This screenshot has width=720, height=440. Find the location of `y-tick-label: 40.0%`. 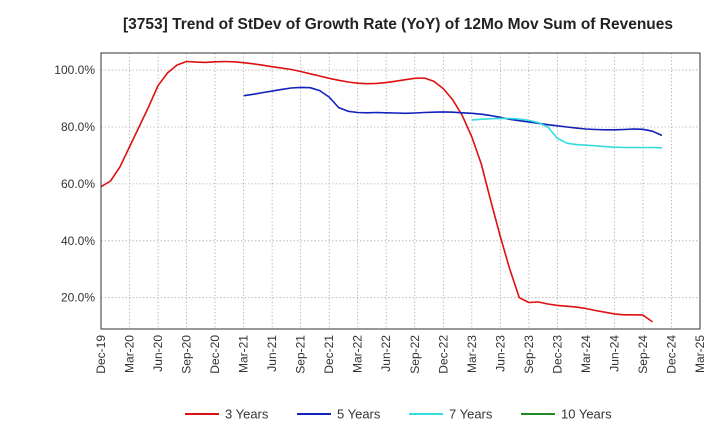

y-tick-label: 40.0% is located at coordinates (78, 241).